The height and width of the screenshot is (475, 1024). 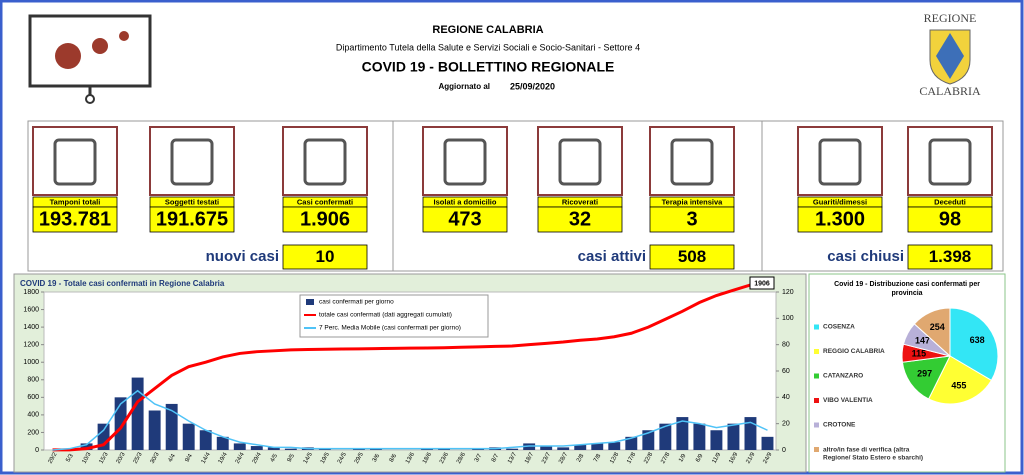 I want to click on x-tick-label: 8/6, so click(x=394, y=458).